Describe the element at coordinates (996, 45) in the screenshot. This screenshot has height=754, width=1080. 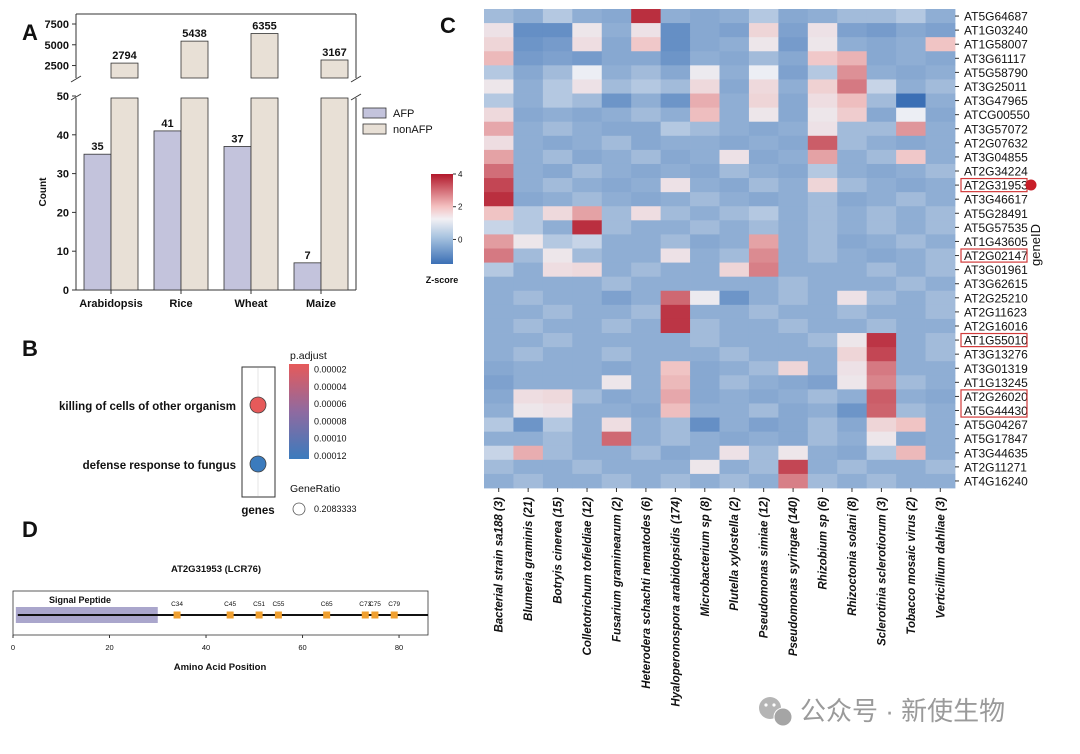
I see `row-label: AT1G58007` at that location.